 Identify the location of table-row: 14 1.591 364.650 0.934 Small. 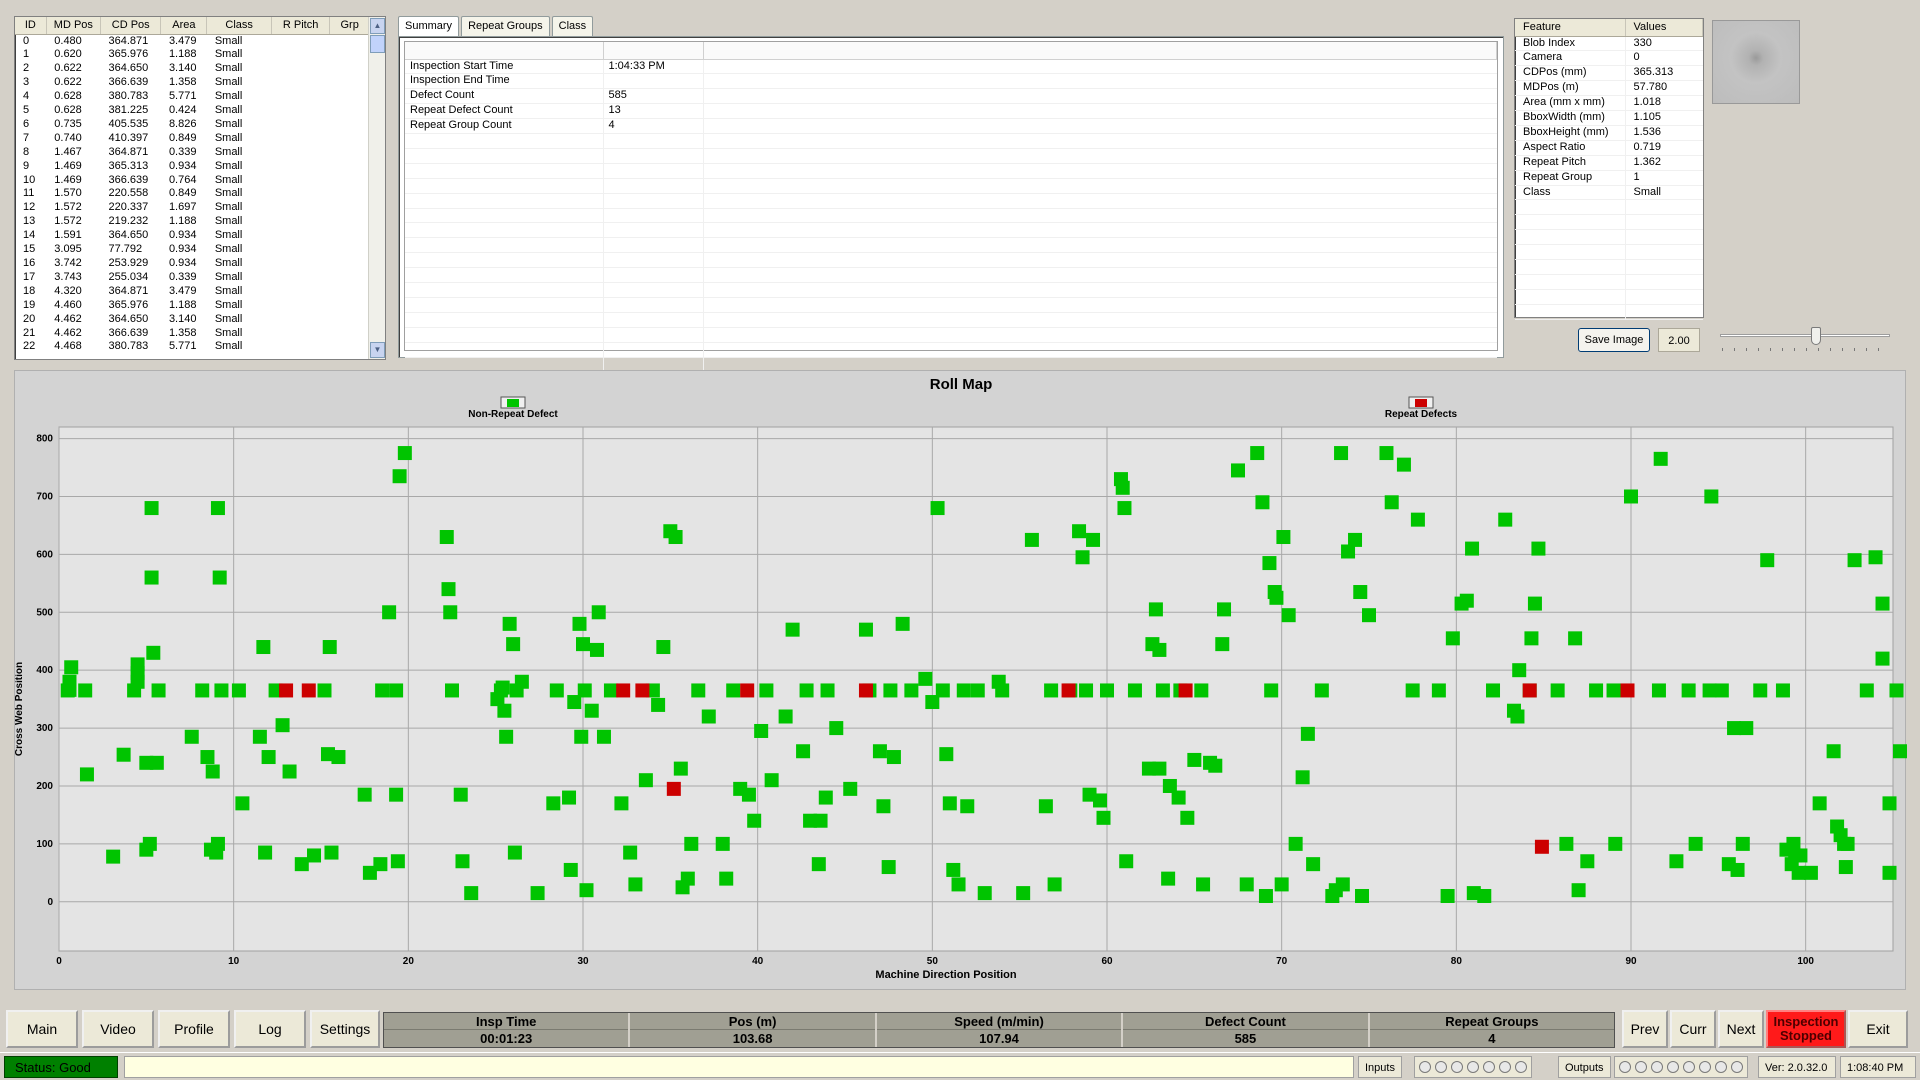
(192, 236).